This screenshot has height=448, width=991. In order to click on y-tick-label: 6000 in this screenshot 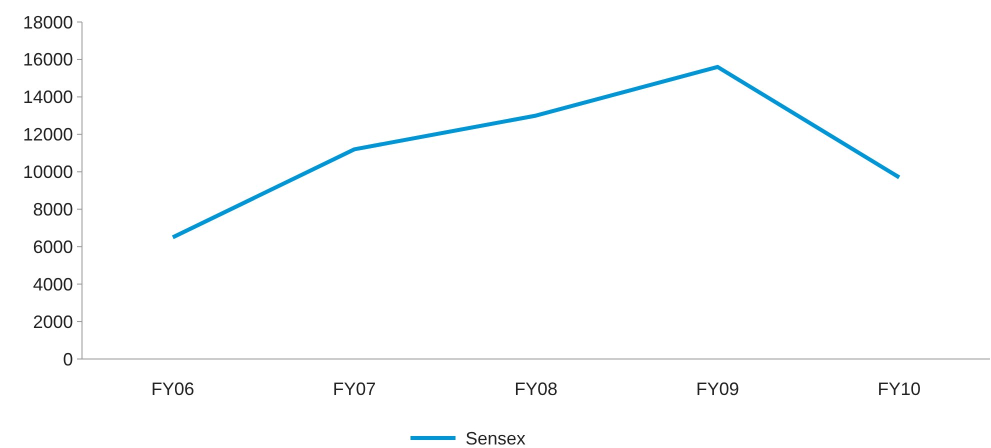, I will do `click(52, 246)`.